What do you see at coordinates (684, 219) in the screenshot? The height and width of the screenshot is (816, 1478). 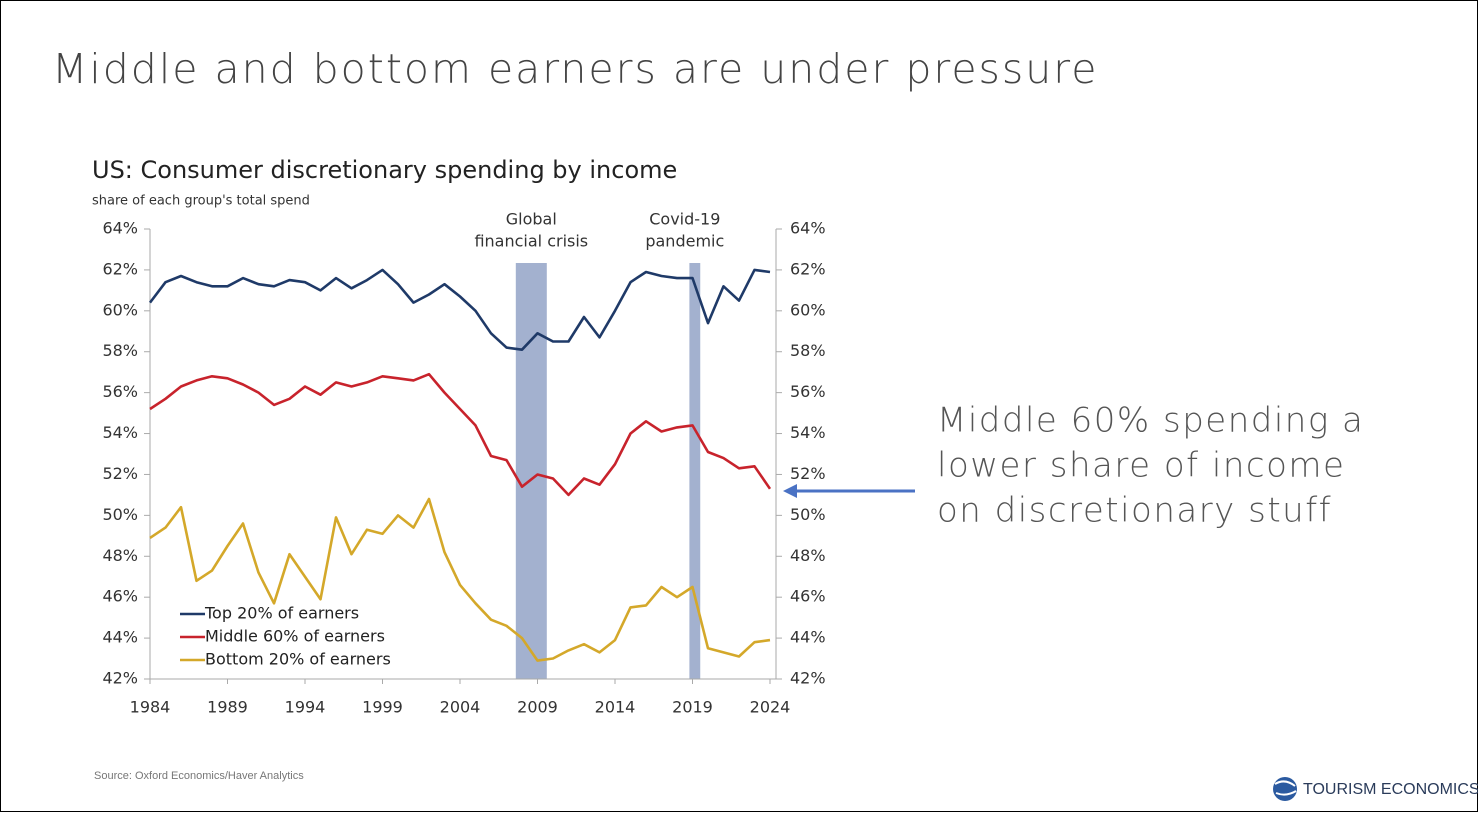 I see `period-label: Covid-19` at bounding box center [684, 219].